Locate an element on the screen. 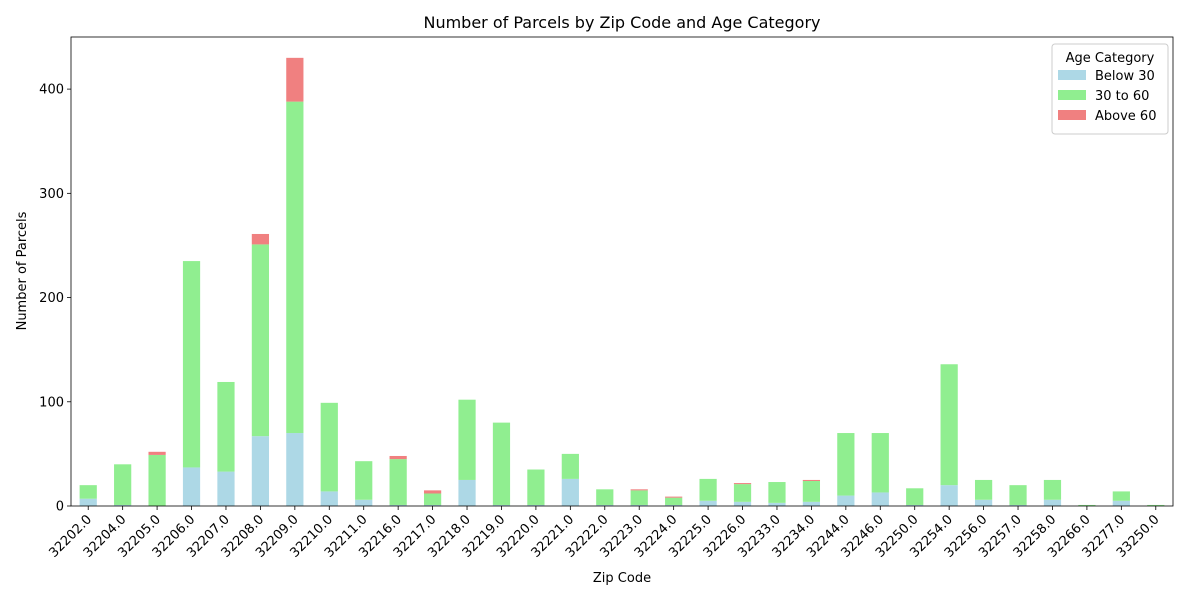 The image size is (1200, 604). y-axis-label: Number of Parcels is located at coordinates (22, 270).